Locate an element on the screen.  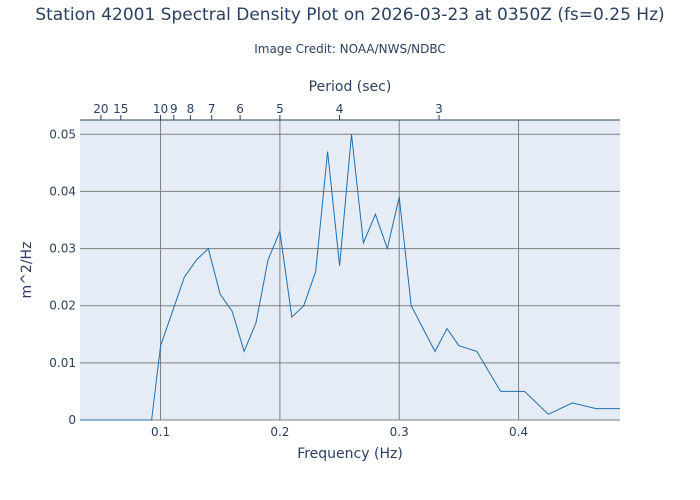
period-tick-label: 9 is located at coordinates (174, 109).